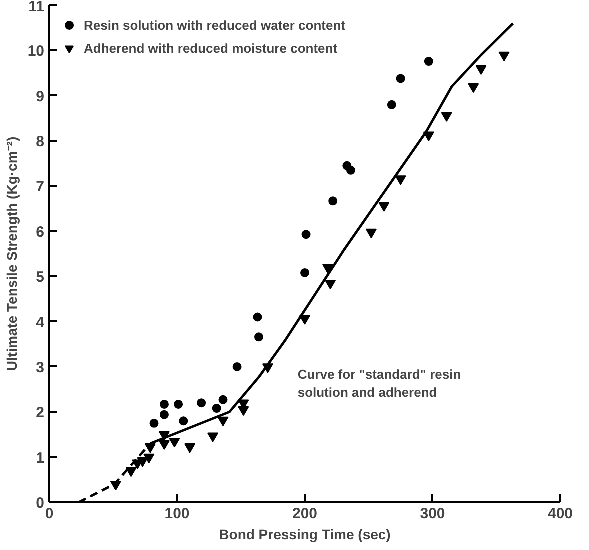 The image size is (589, 550). I want to click on y-tick-label: 1, so click(40, 458).